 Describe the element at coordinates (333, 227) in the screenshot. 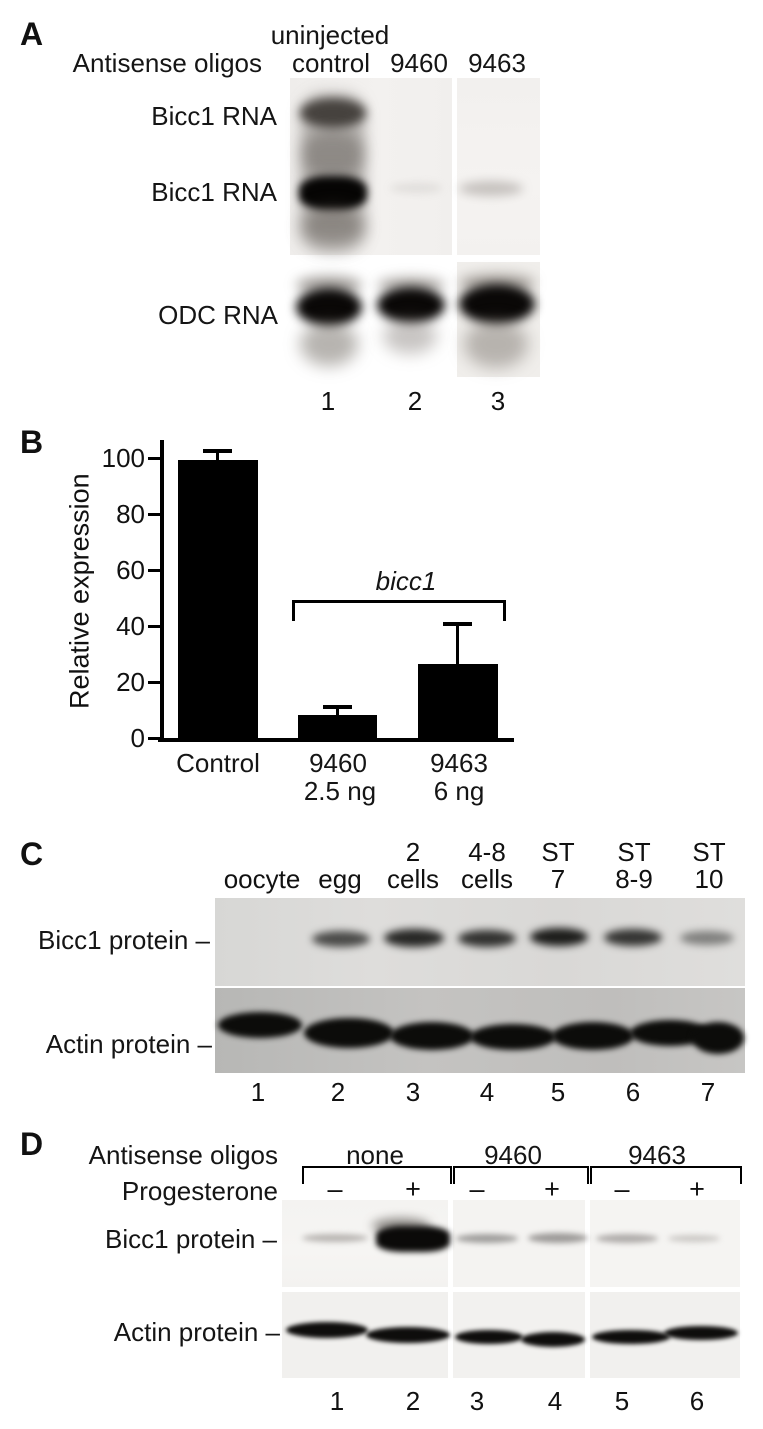

I see `panel-a-lane1-lower-smear` at that location.